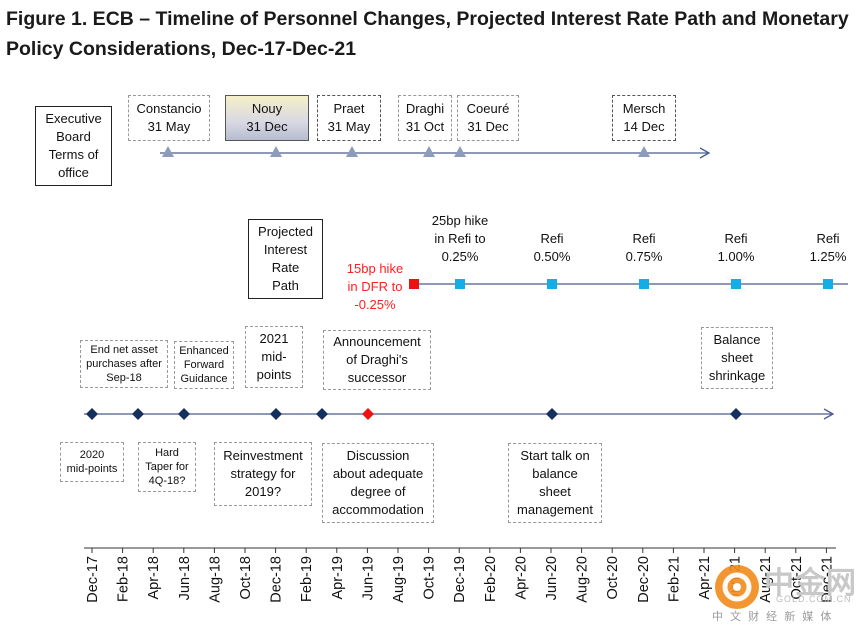  Describe the element at coordinates (73, 136) in the screenshot. I see `board-label-line: Board` at that location.